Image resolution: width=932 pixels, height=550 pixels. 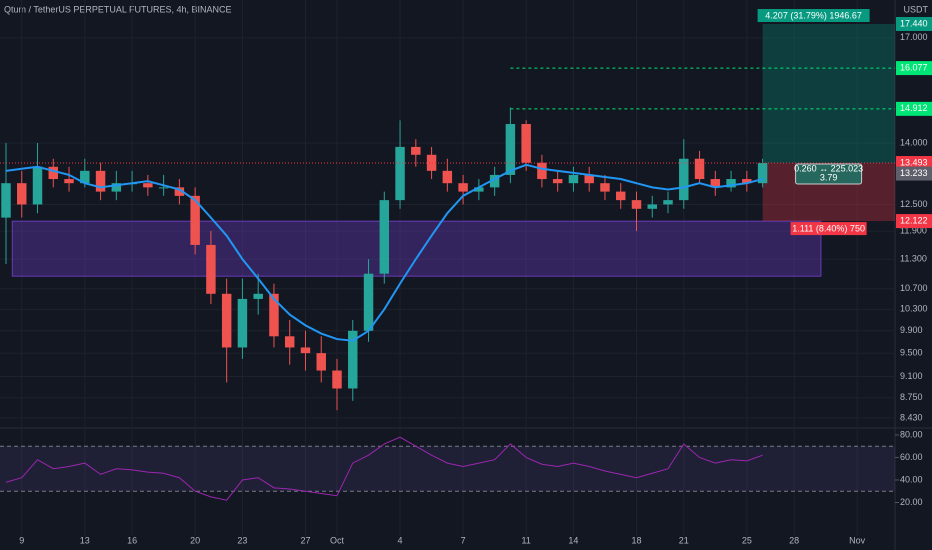 I want to click on price-badge-label: 14.912, so click(x=914, y=108).